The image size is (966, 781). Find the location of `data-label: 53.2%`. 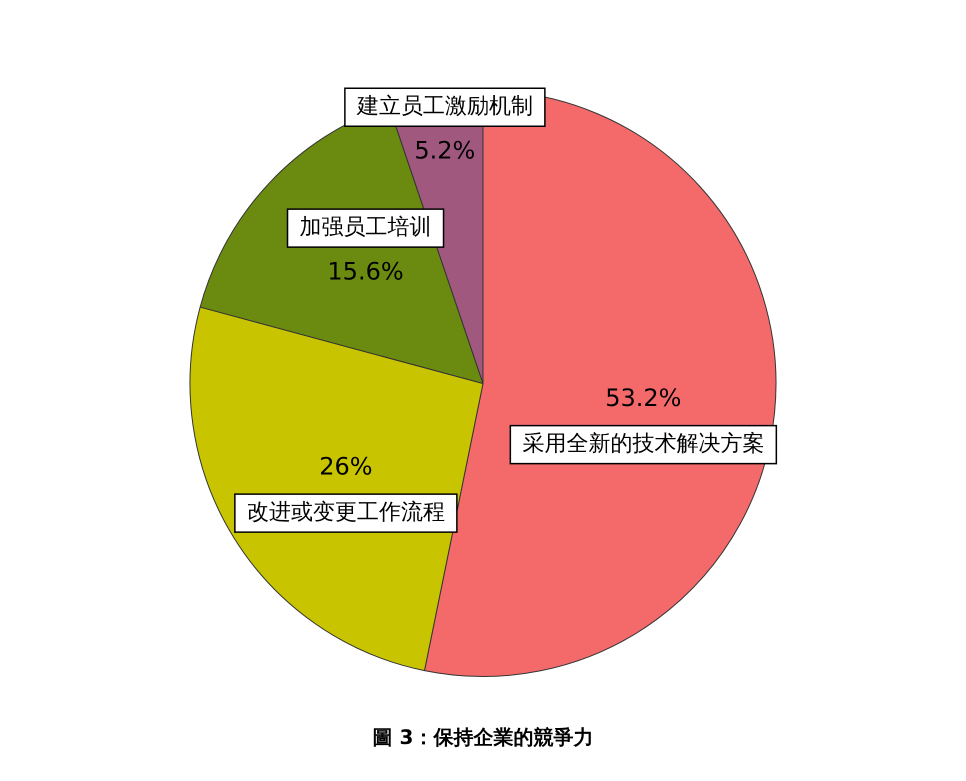

data-label: 53.2% is located at coordinates (643, 398).